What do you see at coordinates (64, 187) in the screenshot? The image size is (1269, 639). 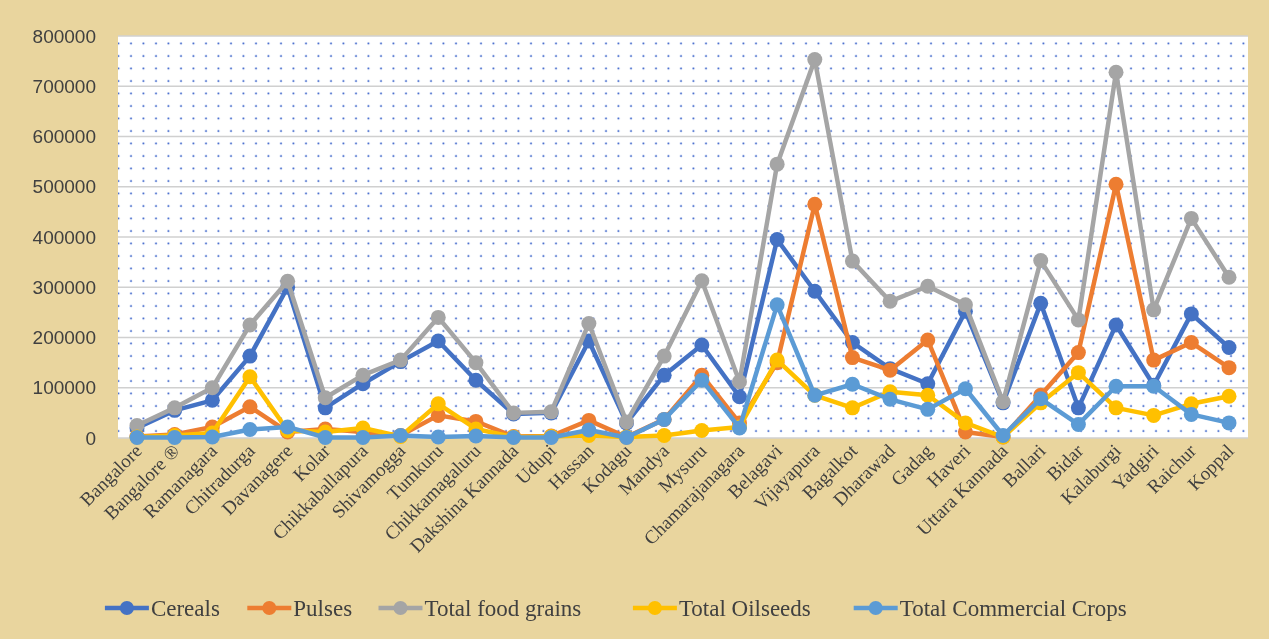 I see `y-tick-label: 500000` at bounding box center [64, 187].